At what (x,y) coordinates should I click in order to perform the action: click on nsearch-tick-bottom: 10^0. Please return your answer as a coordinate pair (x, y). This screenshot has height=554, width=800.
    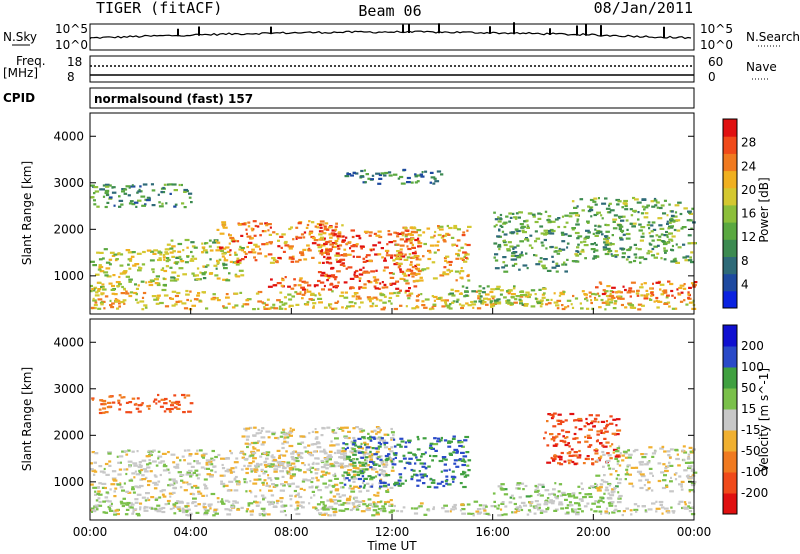
    Looking at the image, I should click on (716, 45).